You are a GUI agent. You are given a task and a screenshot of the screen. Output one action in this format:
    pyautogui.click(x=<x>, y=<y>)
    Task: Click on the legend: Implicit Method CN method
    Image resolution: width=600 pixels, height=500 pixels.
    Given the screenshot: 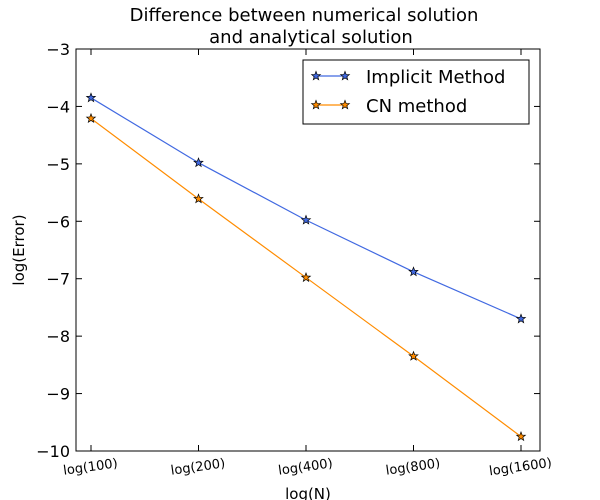 What is the action you would take?
    pyautogui.click(x=416, y=92)
    